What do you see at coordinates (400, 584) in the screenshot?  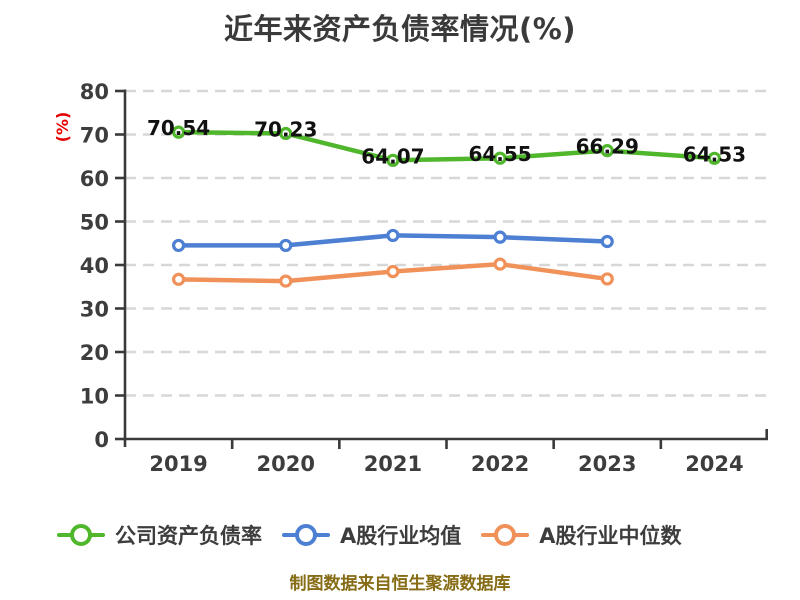 I see `data-source-credit: 制图数据来自恒生聚源数据库` at bounding box center [400, 584].